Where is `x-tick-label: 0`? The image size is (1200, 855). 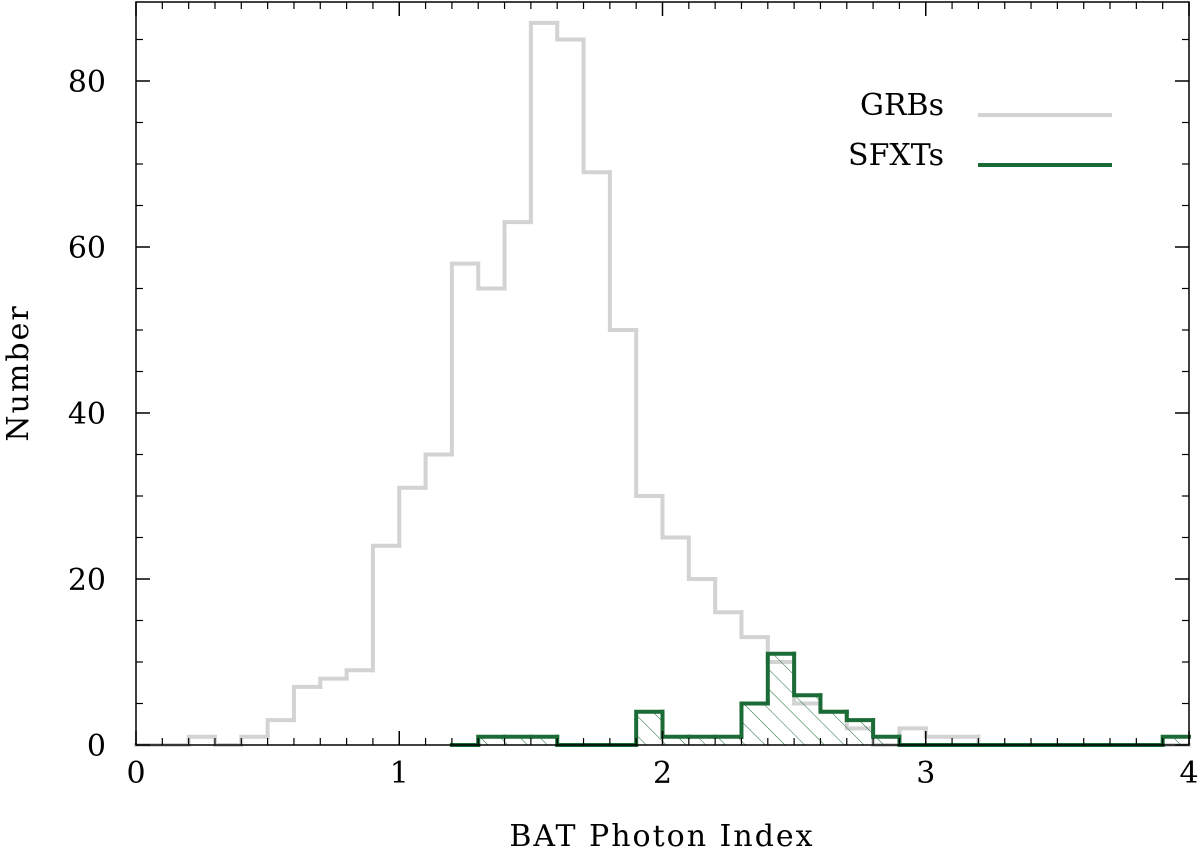 x-tick-label: 0 is located at coordinates (135, 773).